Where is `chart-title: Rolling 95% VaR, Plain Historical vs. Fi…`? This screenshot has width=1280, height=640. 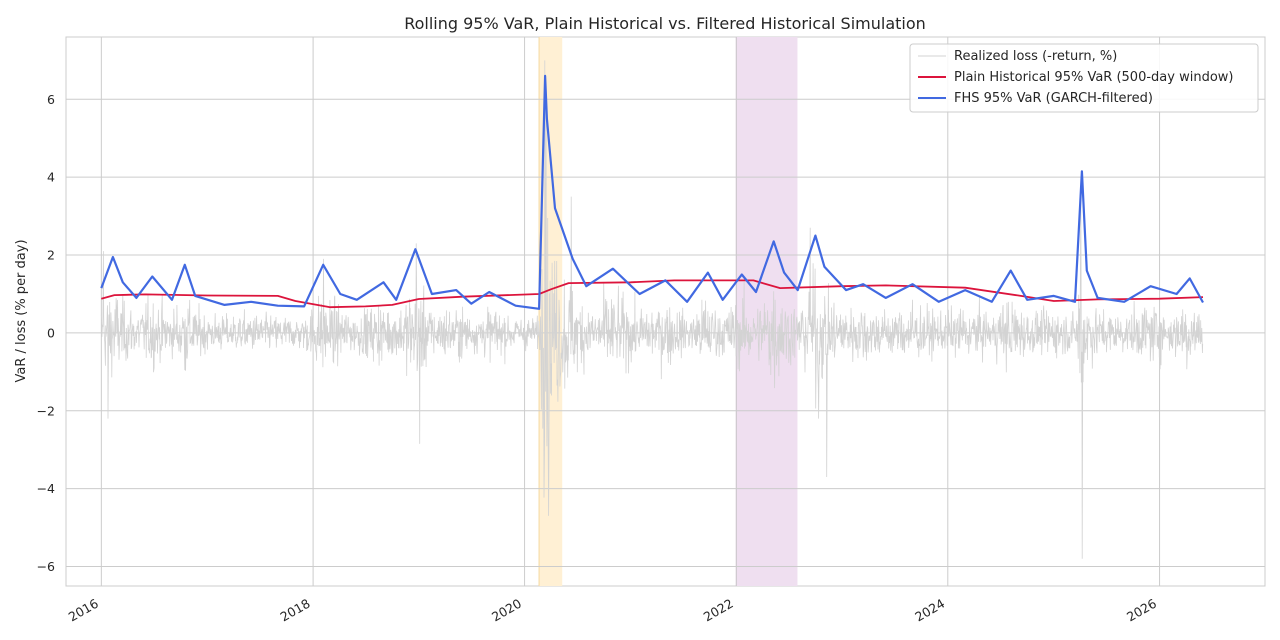 chart-title: Rolling 95% VaR, Plain Historical vs. Fi… is located at coordinates (665, 23).